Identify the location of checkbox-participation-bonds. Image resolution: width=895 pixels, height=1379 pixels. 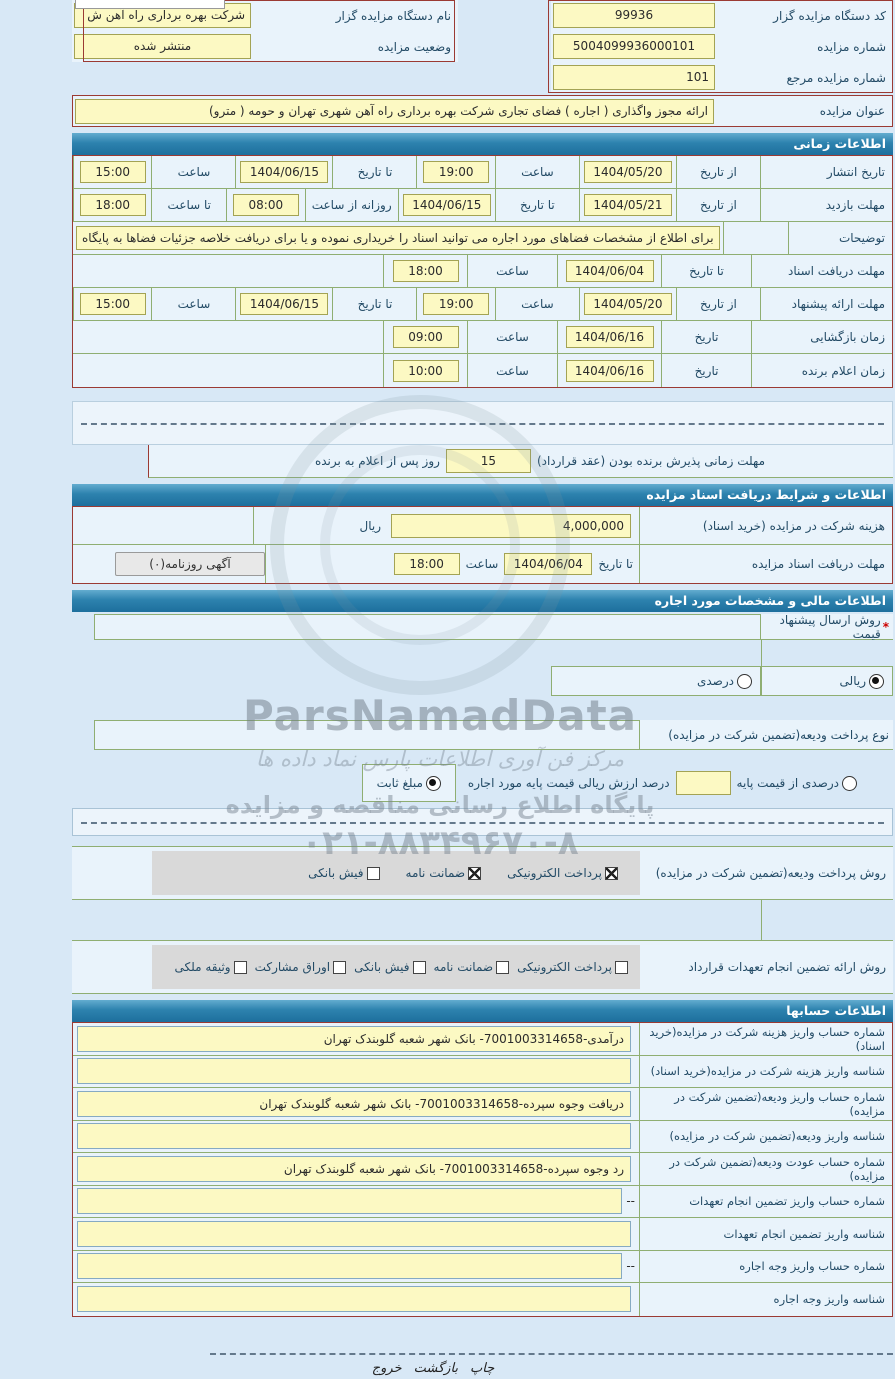
(340, 967).